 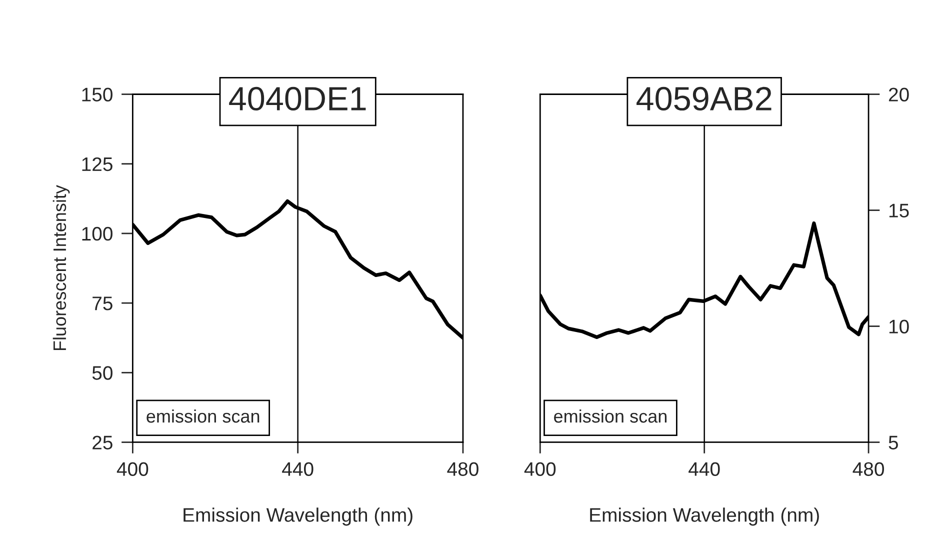 What do you see at coordinates (97, 95) in the screenshot?
I see `y-tick-label: 150` at bounding box center [97, 95].